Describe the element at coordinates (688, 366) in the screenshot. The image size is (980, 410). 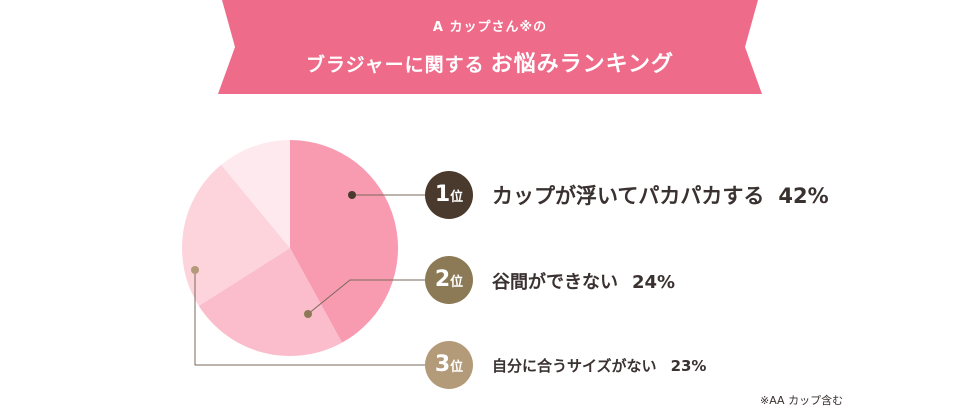
I see `rank-percent: 23%` at that location.